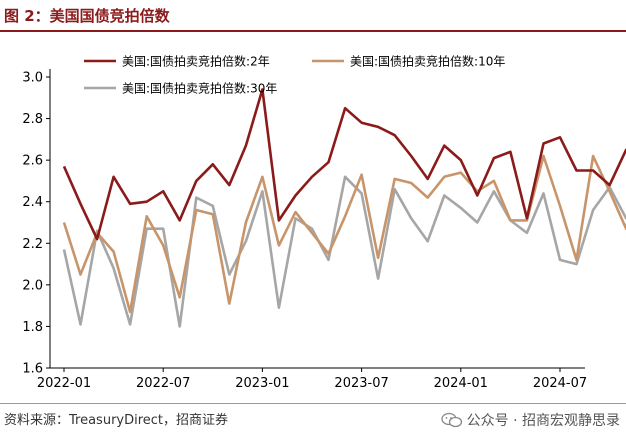 The height and width of the screenshot is (448, 626). What do you see at coordinates (32, 327) in the screenshot?
I see `y-tick-label: 1.8` at bounding box center [32, 327].